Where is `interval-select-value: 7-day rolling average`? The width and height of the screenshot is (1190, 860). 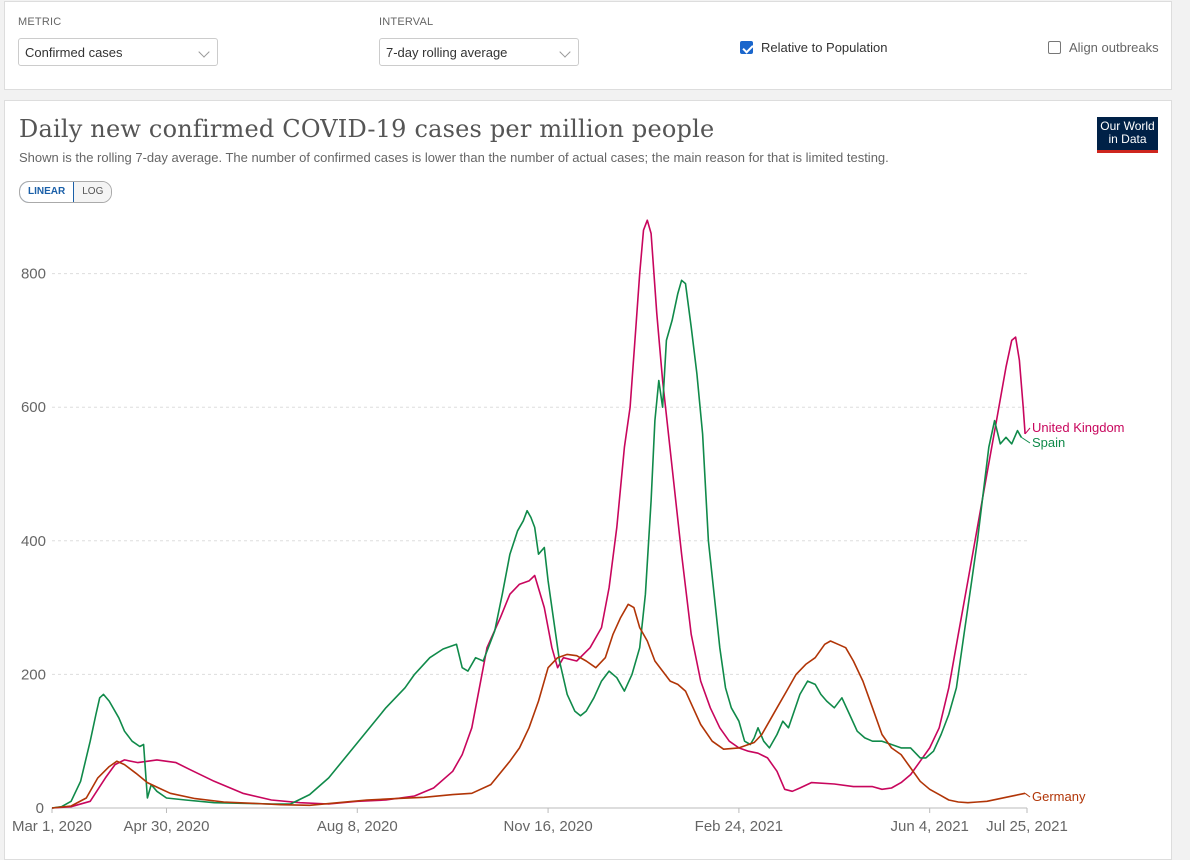 interval-select-value: 7-day rolling average is located at coordinates (447, 52).